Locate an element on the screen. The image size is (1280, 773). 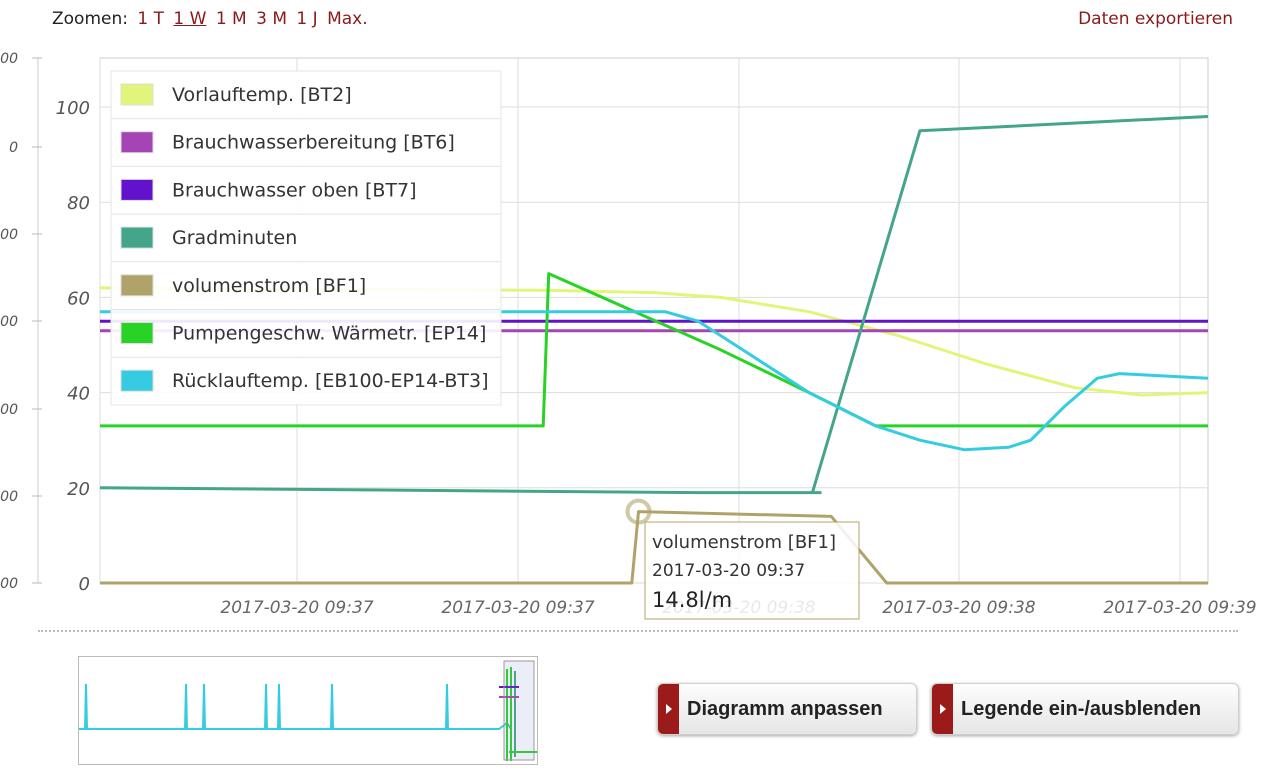
overview-navigator is located at coordinates (308, 710).